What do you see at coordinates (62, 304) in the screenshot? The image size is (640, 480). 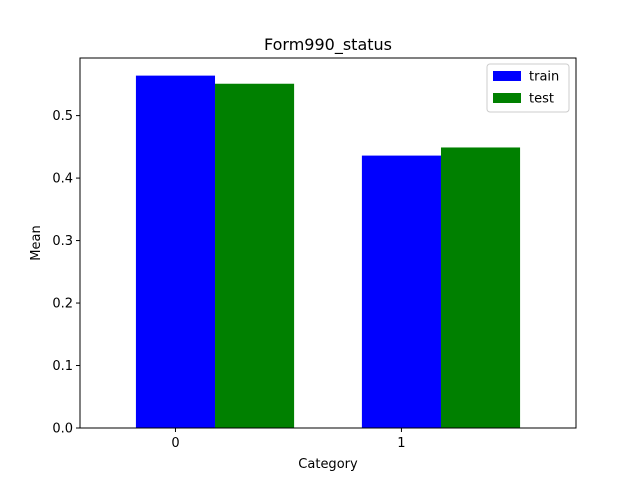 I see `y-tick-label: 0.2` at bounding box center [62, 304].